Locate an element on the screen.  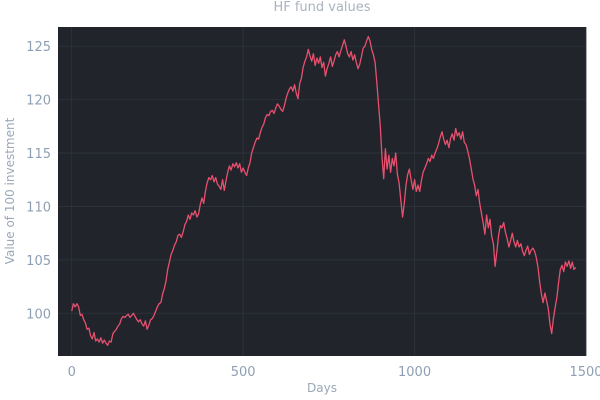
x-axis-ticks: 0 500 1000 1500 is located at coordinates (334, 372).